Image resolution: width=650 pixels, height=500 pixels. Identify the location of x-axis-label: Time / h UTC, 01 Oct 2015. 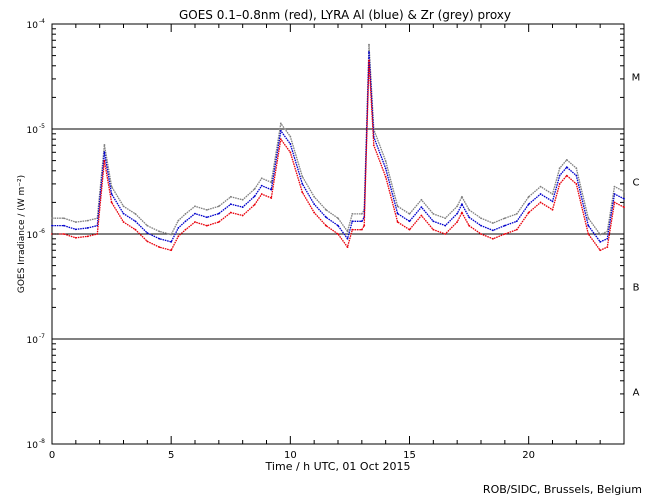
(338, 466).